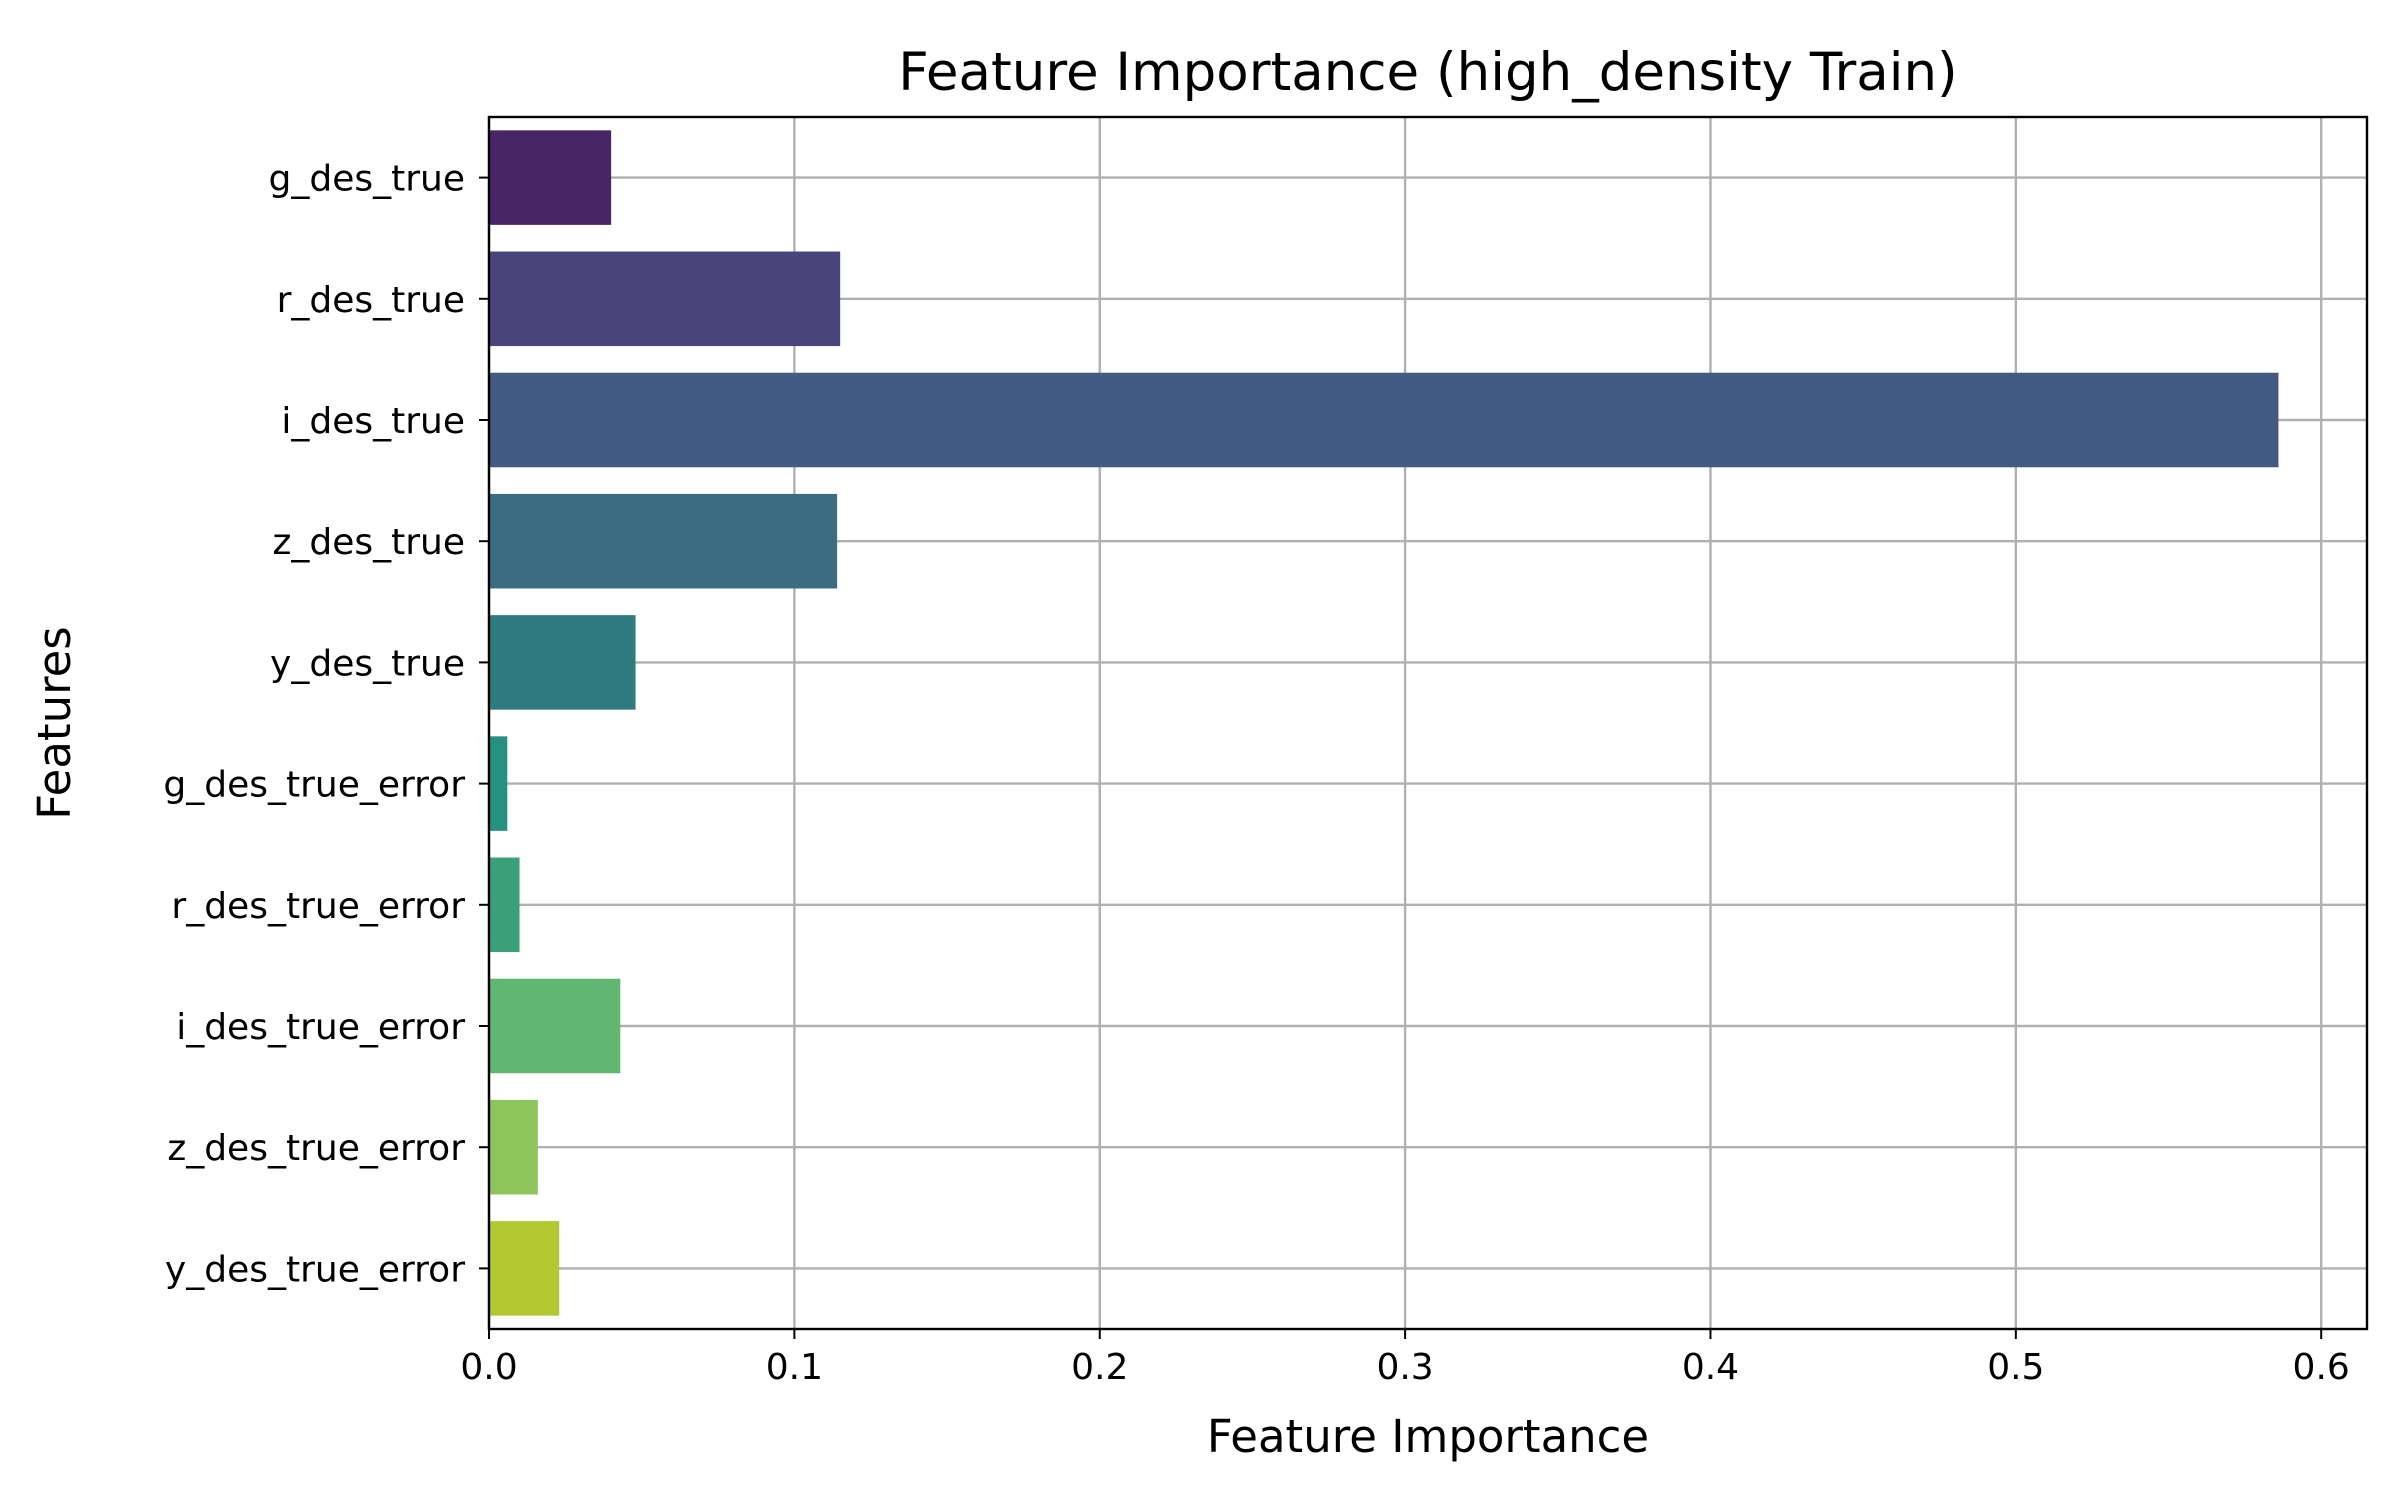 The image size is (2400, 1505). What do you see at coordinates (367, 179) in the screenshot?
I see `y-tick-label: g_des_true` at bounding box center [367, 179].